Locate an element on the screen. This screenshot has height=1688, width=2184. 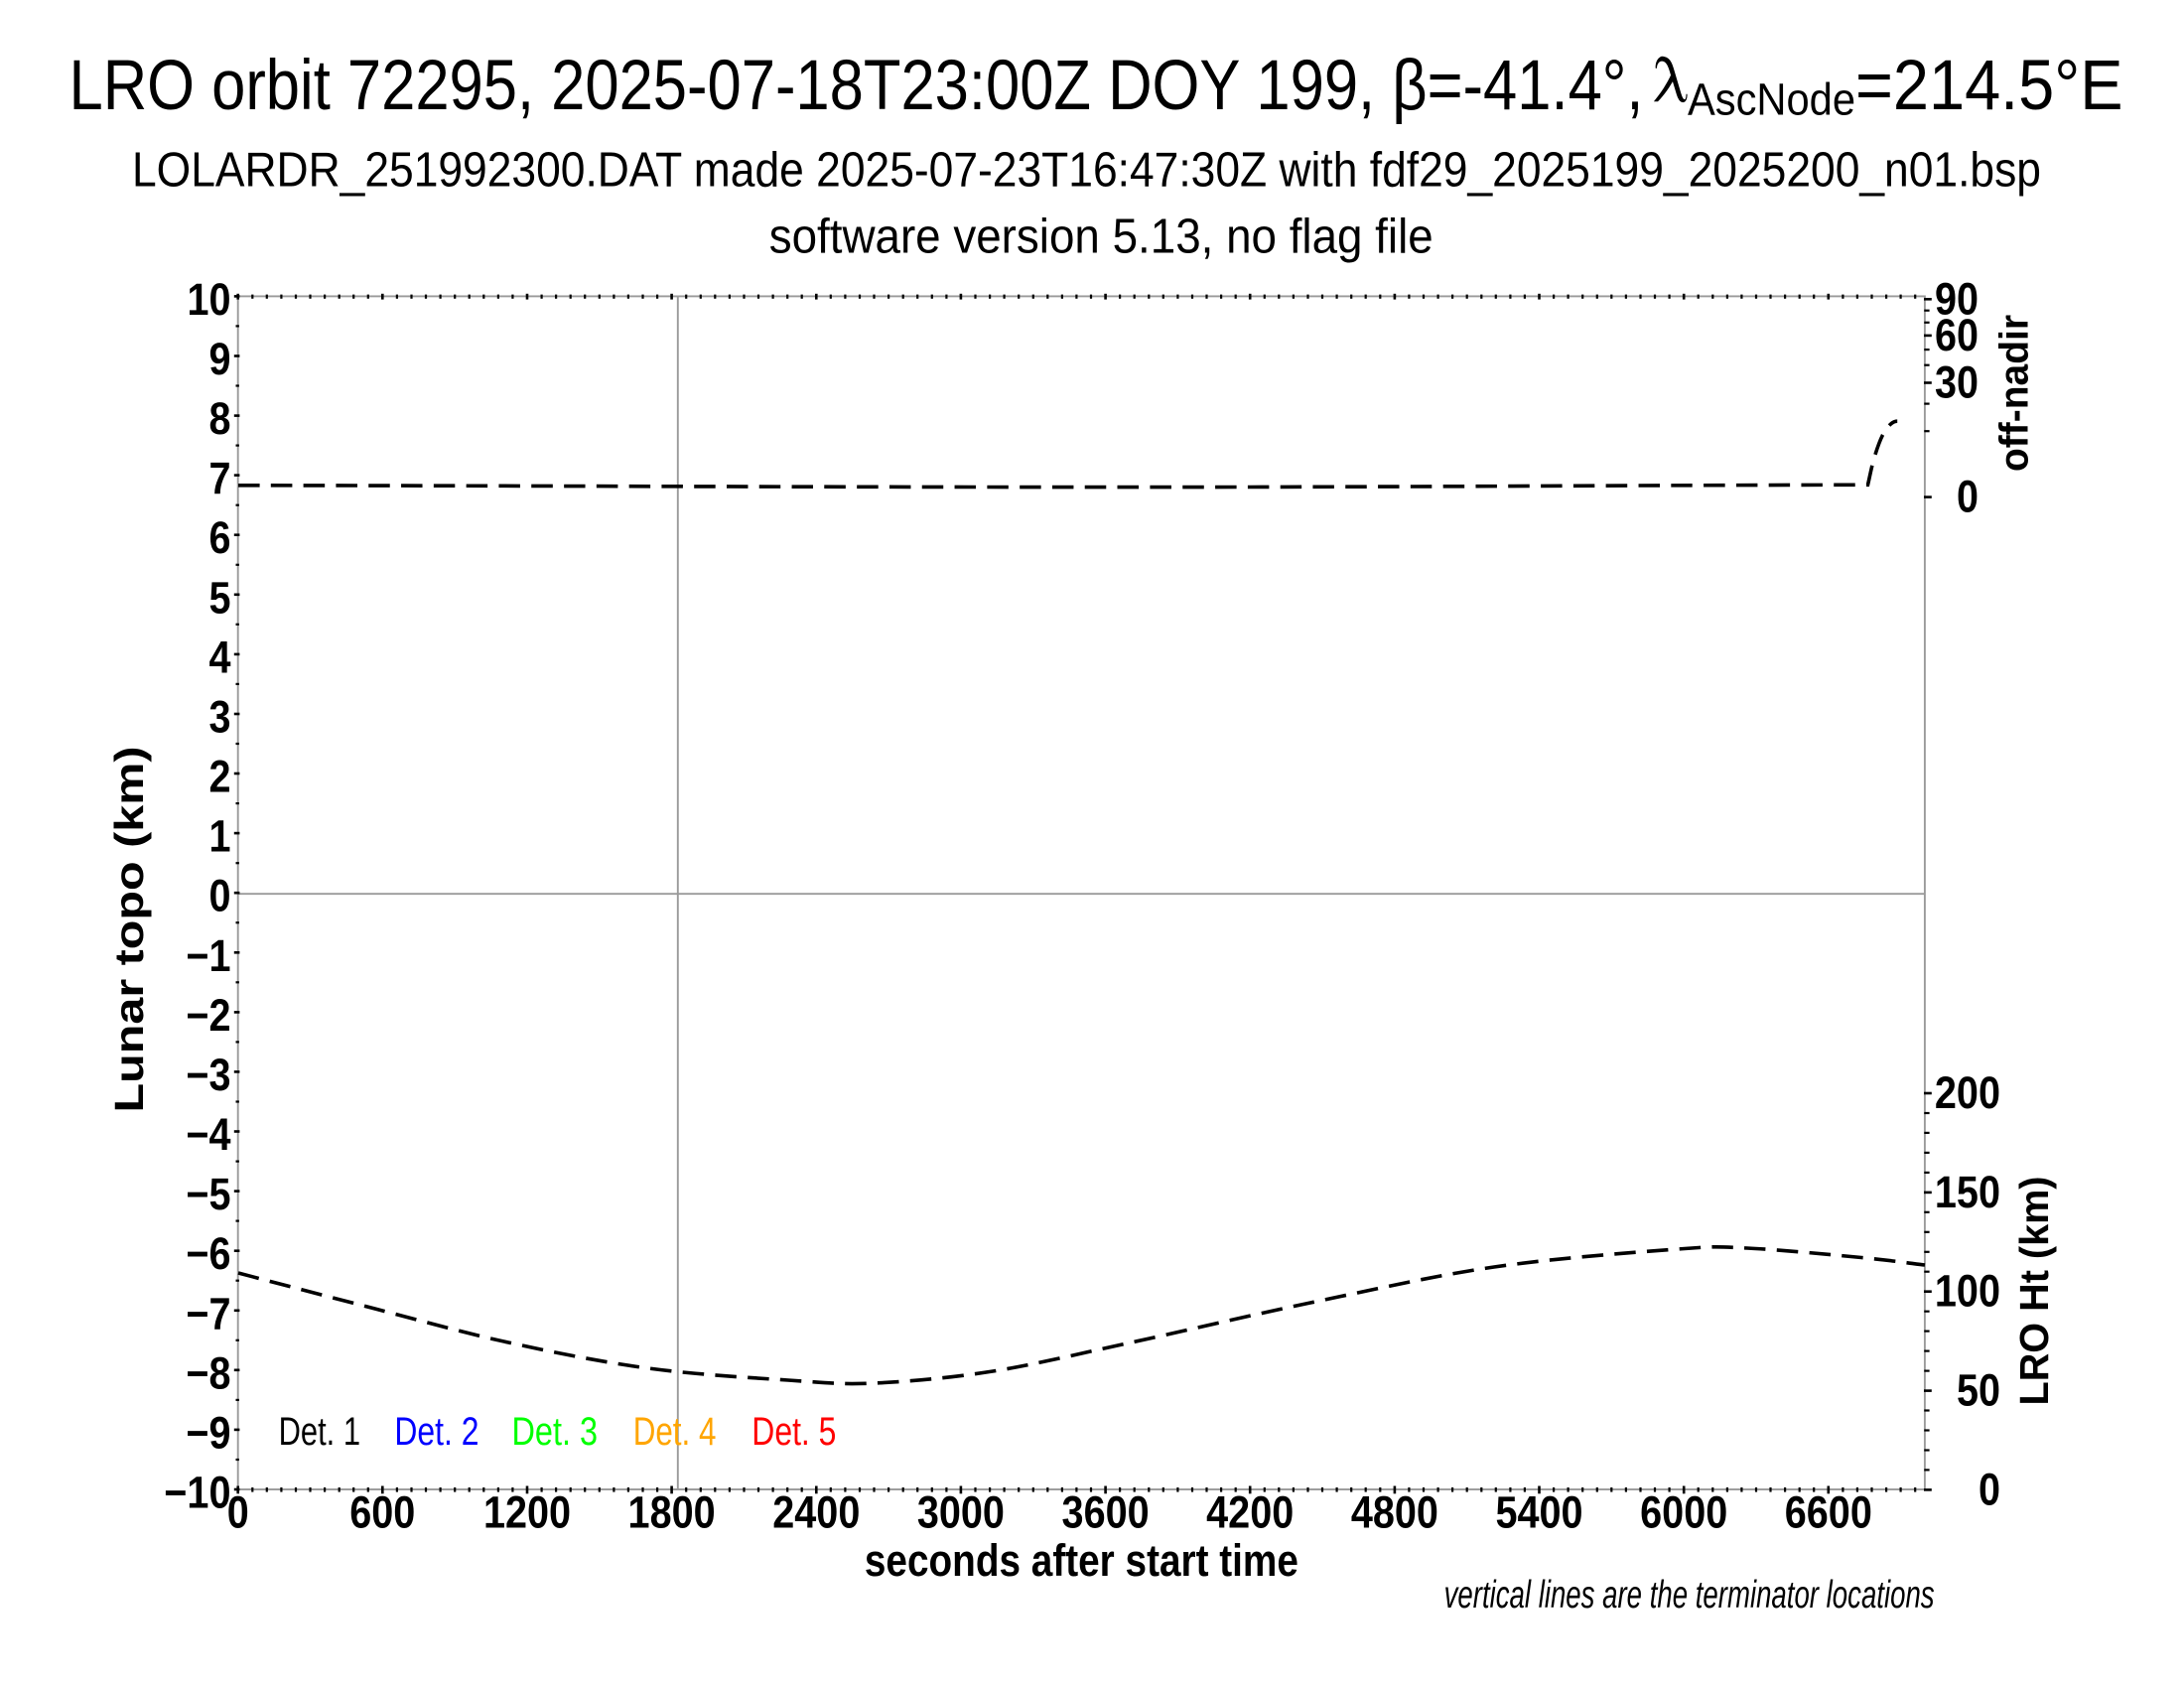
svg-text: seconds after start time is located at coordinates (1081, 1560).